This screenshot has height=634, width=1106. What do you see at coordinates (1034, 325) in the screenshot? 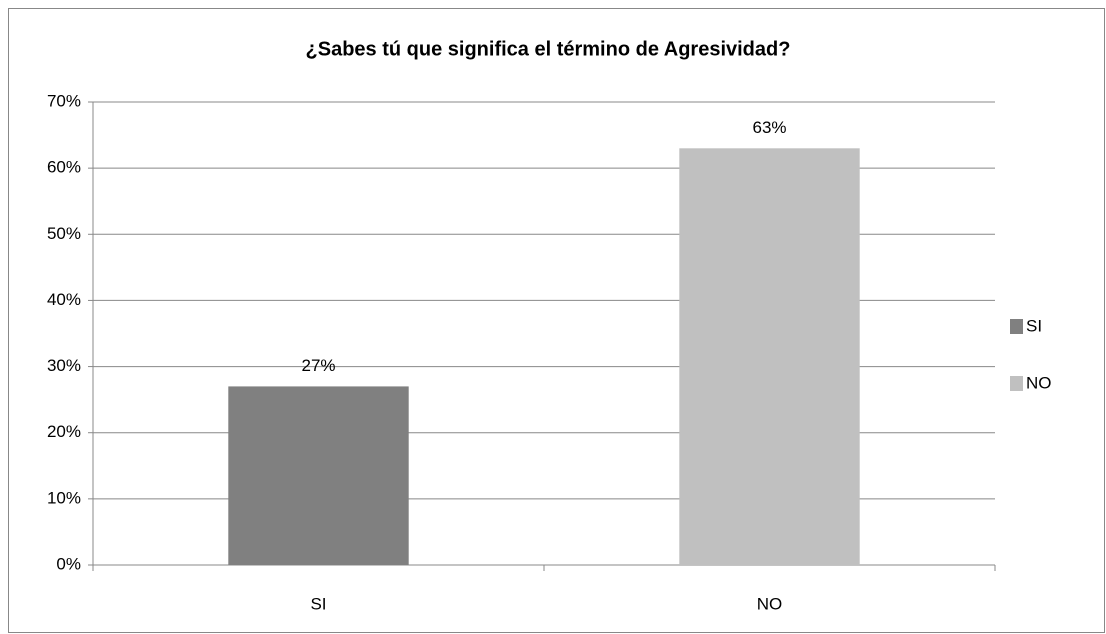
I see `legend-label: SI` at bounding box center [1034, 325].